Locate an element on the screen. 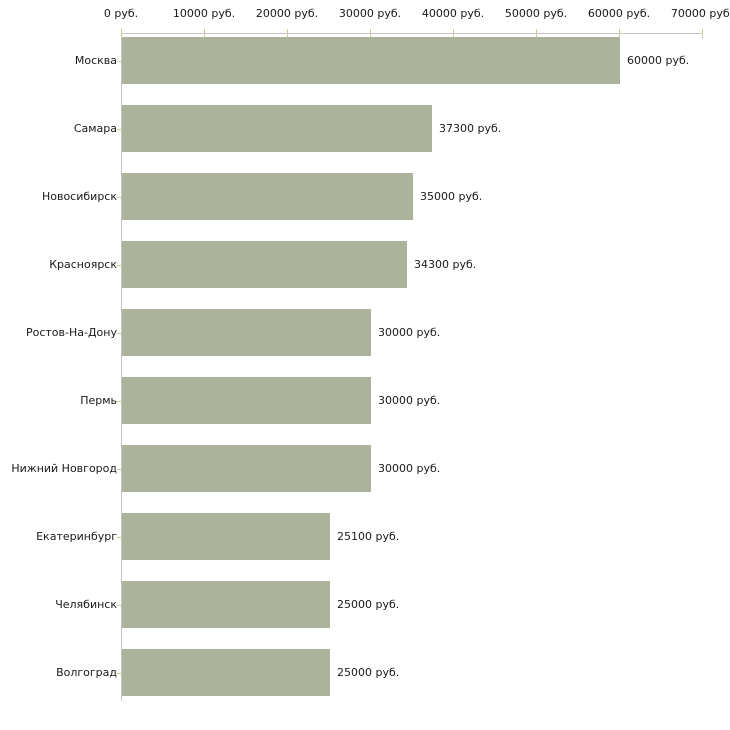 The height and width of the screenshot is (730, 730). category-label: Красноярск is located at coordinates (83, 264).